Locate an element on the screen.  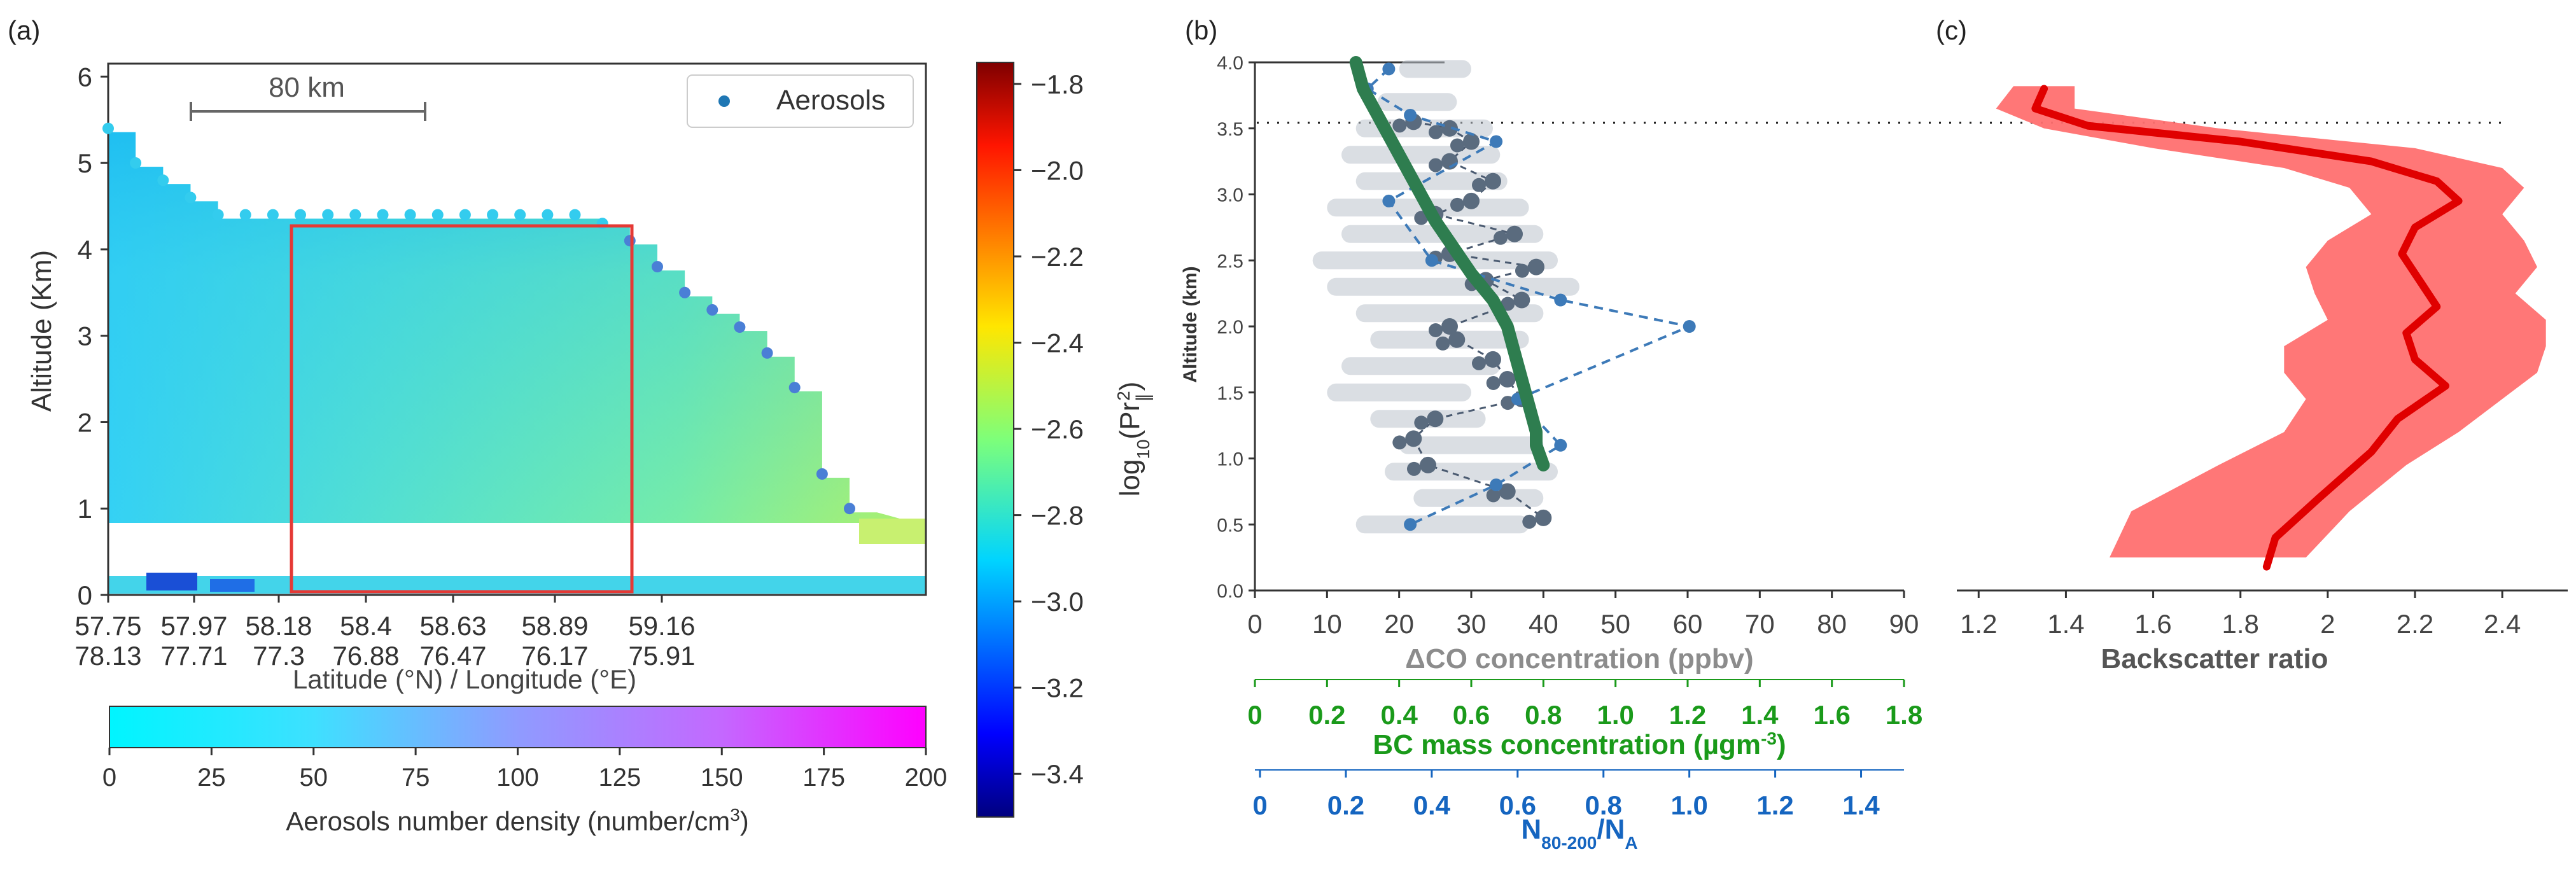
y-tick-label: 0 is located at coordinates (85, 595).